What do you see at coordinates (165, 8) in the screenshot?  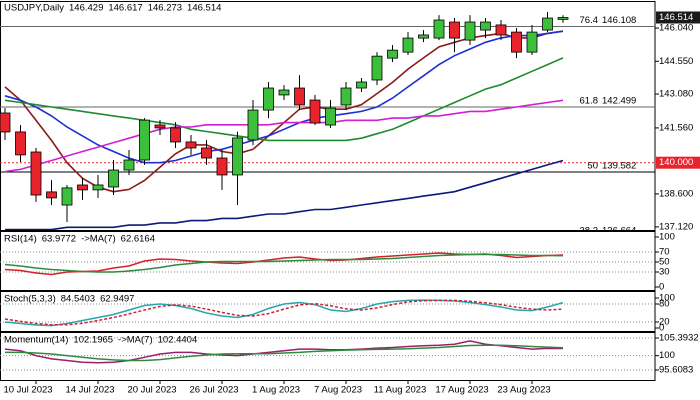 I see `indicator-label: 146.273` at bounding box center [165, 8].